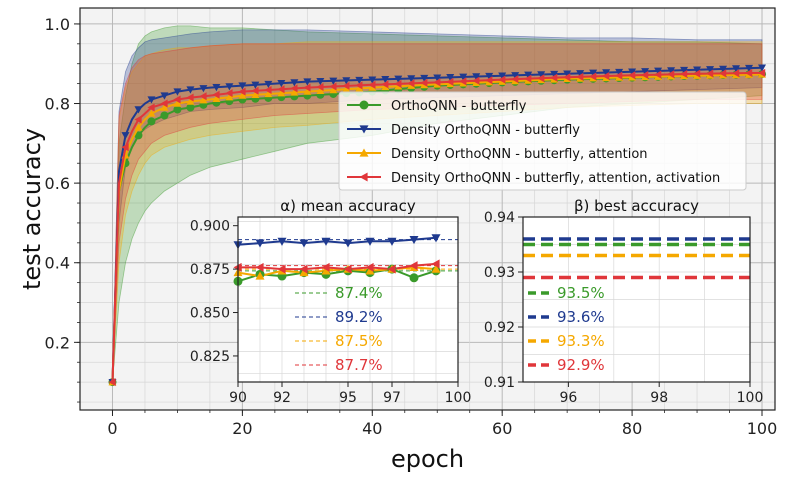 The height and width of the screenshot is (482, 789). I want to click on inset-y-tick-label: 0.825, so click(210, 357).